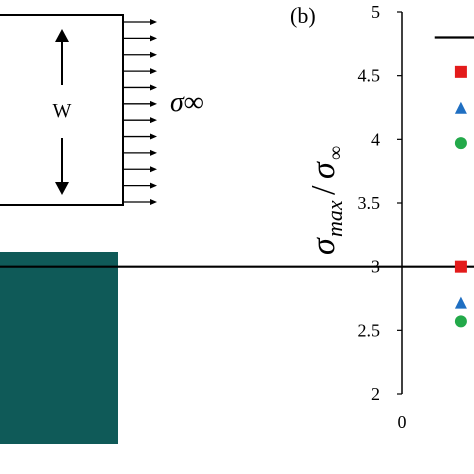  What do you see at coordinates (334, 218) in the screenshot?
I see `y-label-numerator-sub: max` at bounding box center [334, 218].